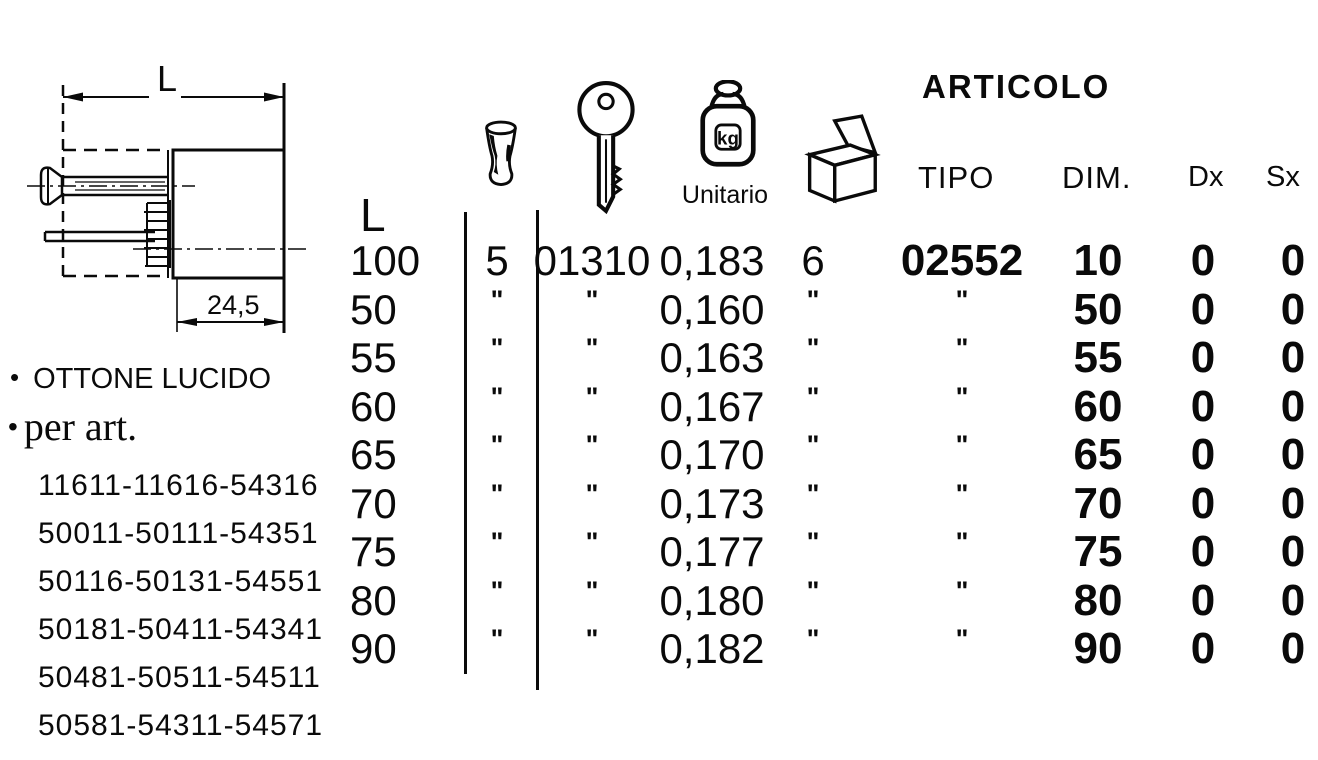 This screenshot has width=1318, height=760. What do you see at coordinates (167, 78) in the screenshot?
I see `length-dim-label: L` at bounding box center [167, 78].